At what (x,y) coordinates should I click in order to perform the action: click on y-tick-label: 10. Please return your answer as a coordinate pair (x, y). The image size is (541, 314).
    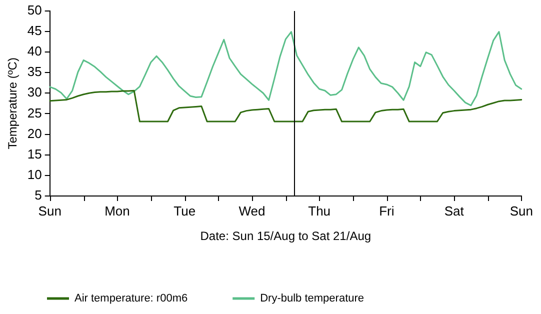
    Looking at the image, I should click on (34, 174).